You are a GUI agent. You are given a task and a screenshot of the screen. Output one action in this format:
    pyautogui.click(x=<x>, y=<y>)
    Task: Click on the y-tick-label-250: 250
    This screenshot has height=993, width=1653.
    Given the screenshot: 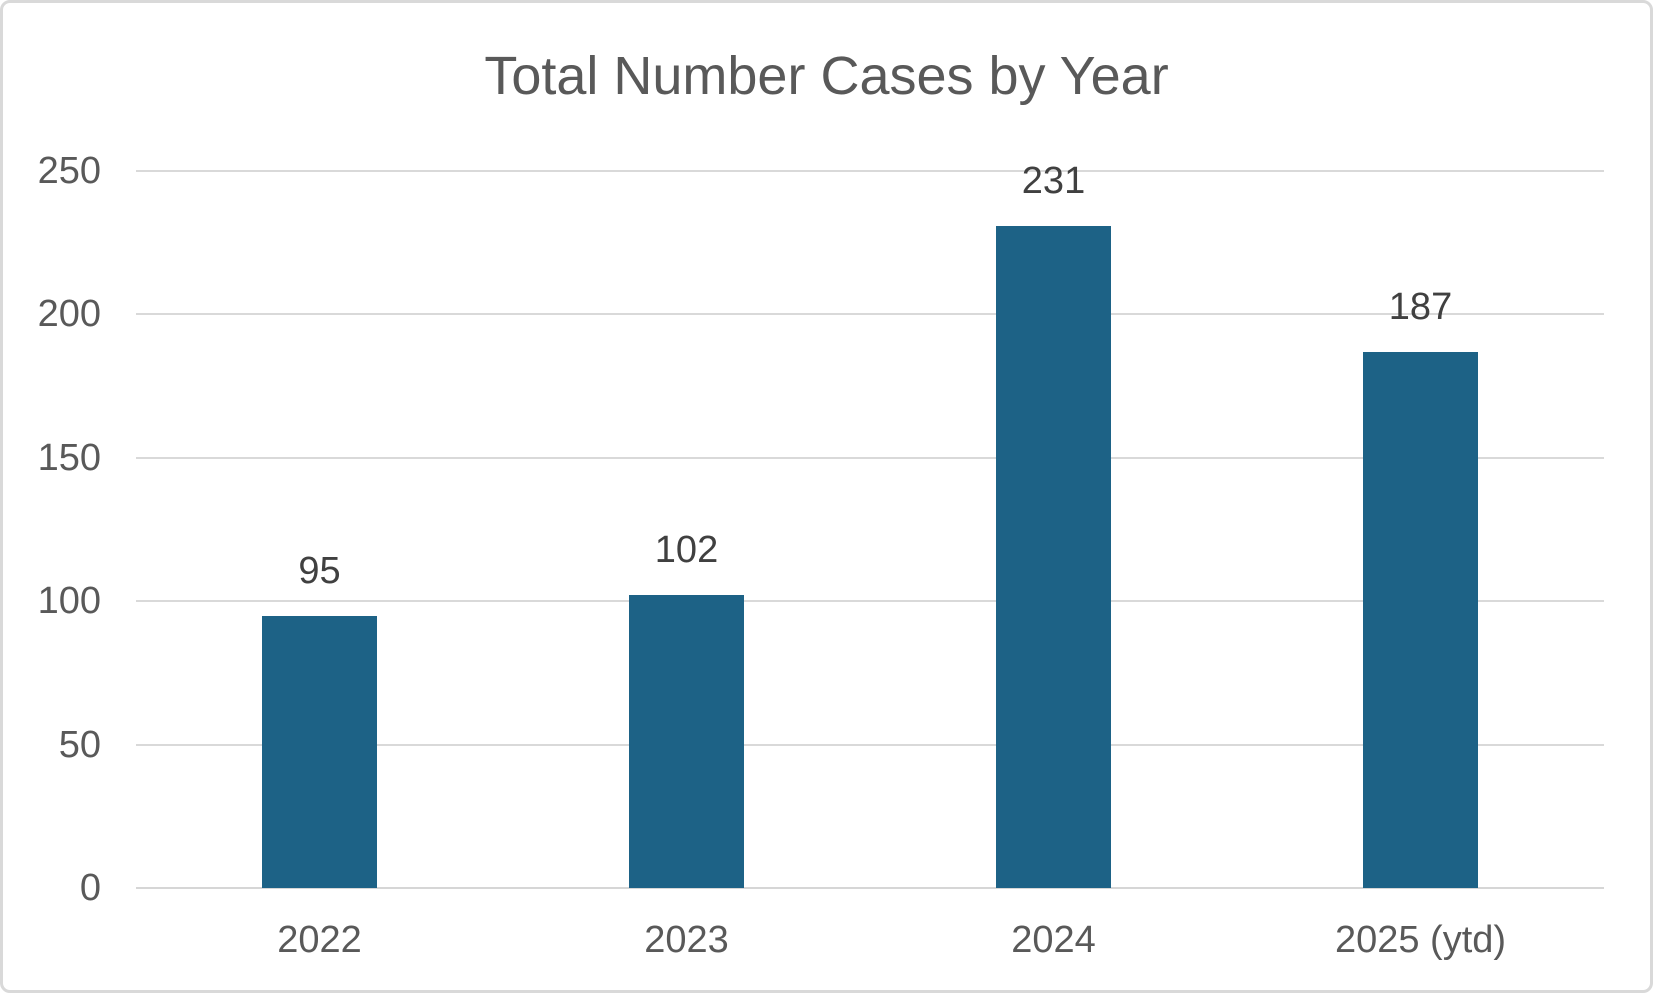 What is the action you would take?
    pyautogui.click(x=69, y=171)
    